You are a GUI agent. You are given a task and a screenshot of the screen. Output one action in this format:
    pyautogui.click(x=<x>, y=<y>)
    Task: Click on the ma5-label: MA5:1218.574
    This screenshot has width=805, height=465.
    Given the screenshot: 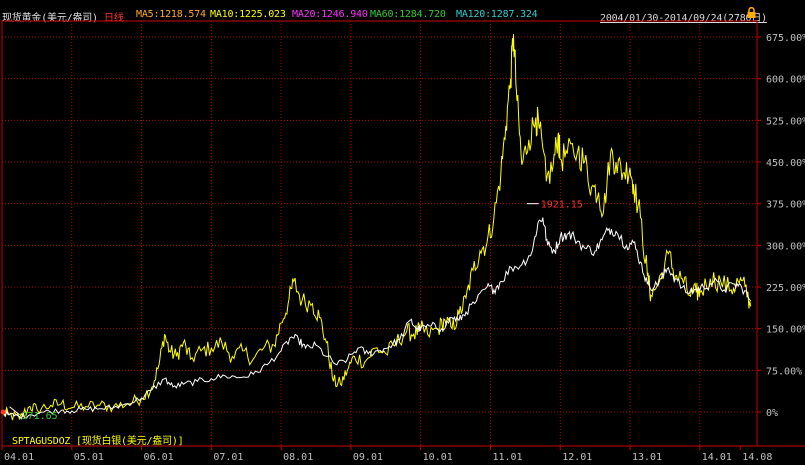 What is the action you would take?
    pyautogui.click(x=171, y=14)
    